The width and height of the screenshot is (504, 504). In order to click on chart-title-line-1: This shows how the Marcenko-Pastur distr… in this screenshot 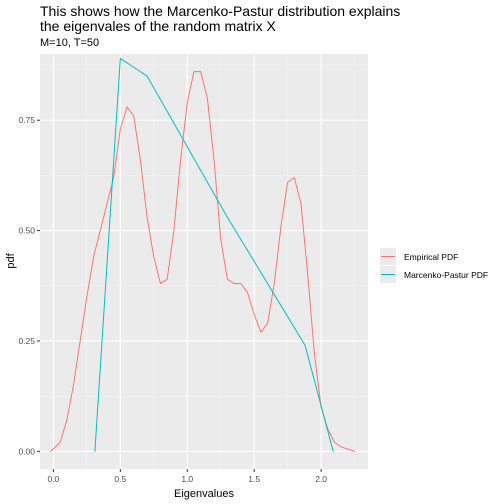, I will do `click(220, 11)`.